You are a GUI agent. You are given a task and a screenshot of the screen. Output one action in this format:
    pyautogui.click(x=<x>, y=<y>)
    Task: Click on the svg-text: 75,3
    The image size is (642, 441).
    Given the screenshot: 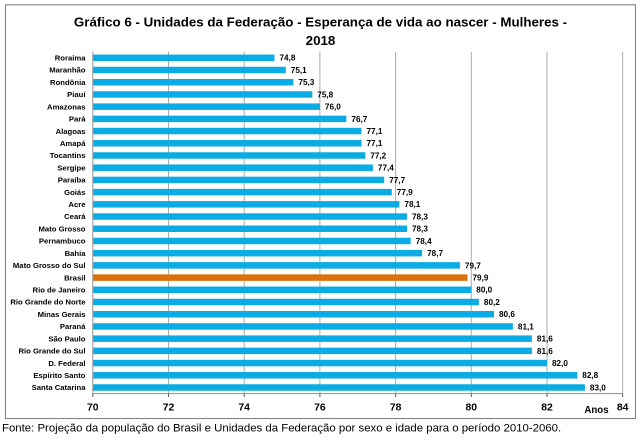 What is the action you would take?
    pyautogui.click(x=306, y=82)
    